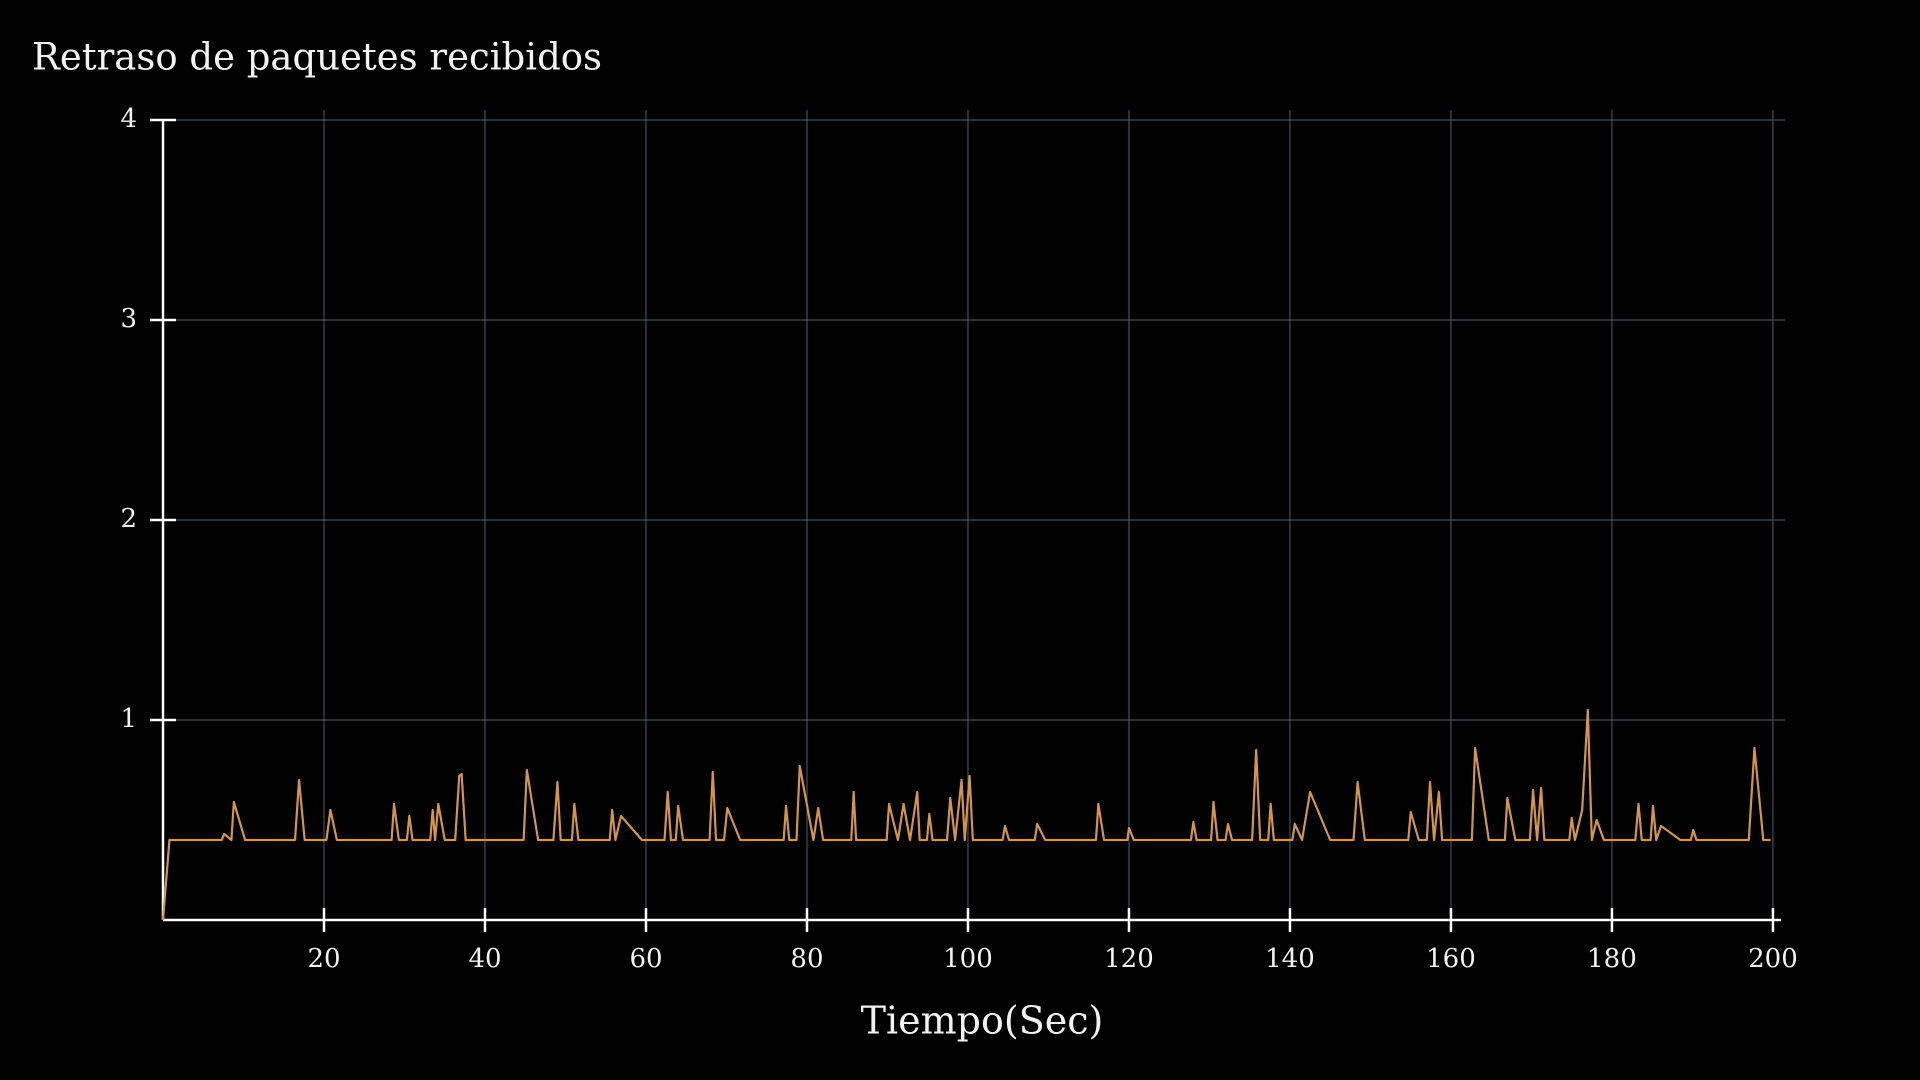 The width and height of the screenshot is (1920, 1080). Describe the element at coordinates (645, 959) in the screenshot. I see `x-tick-label: 60` at that location.